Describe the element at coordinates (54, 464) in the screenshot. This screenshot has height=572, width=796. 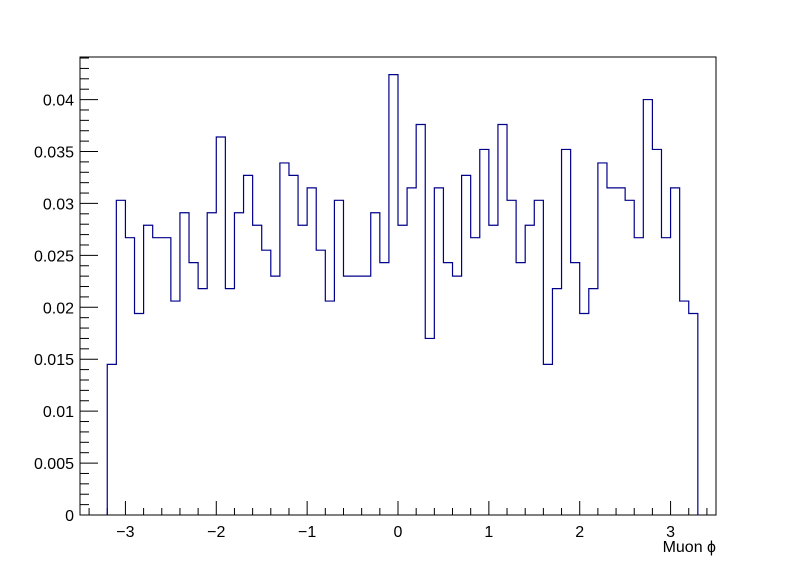
I see `y-tick-label: 0.005` at that location.